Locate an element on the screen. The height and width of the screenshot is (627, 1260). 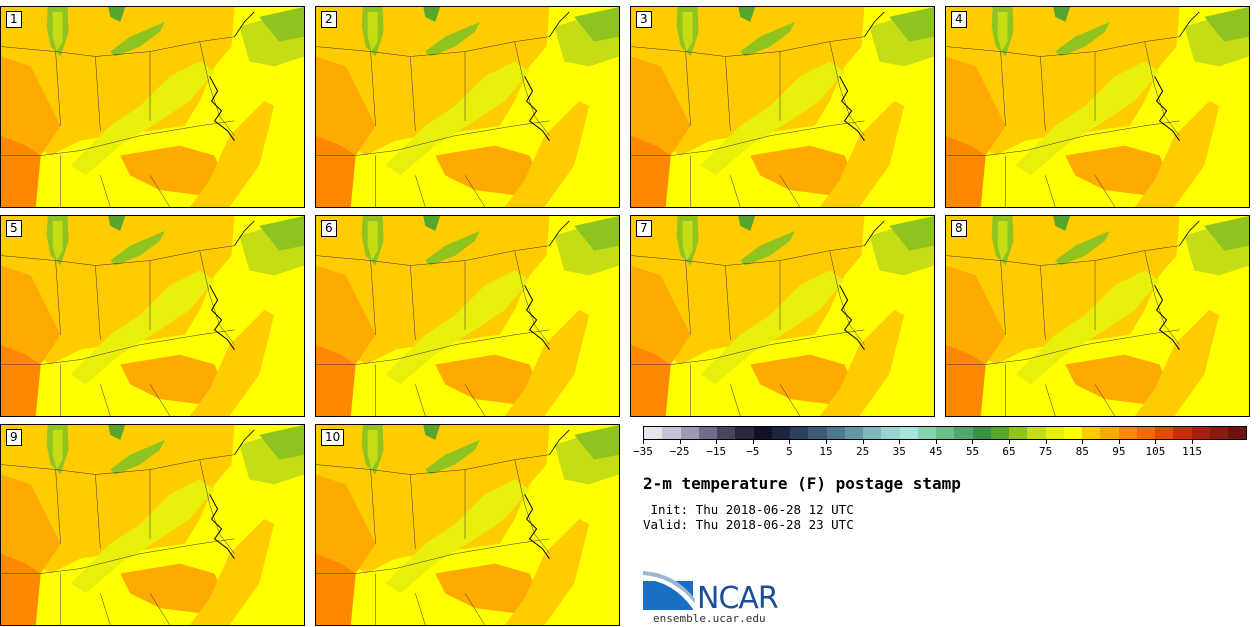
site-url: ensemble.ucar.edu is located at coordinates (709, 618).